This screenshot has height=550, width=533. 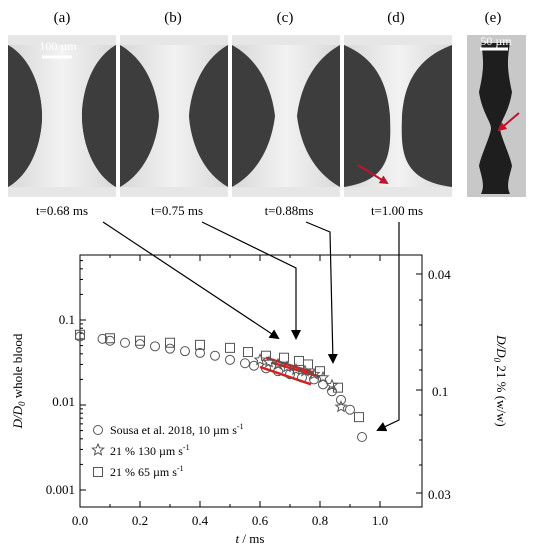 I want to click on x-tick-2: 0.4, so click(x=200, y=520).